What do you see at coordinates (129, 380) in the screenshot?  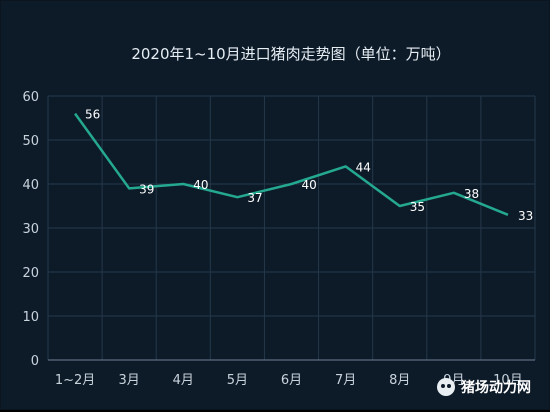 I see `x-tick-label: 3月` at bounding box center [129, 380].